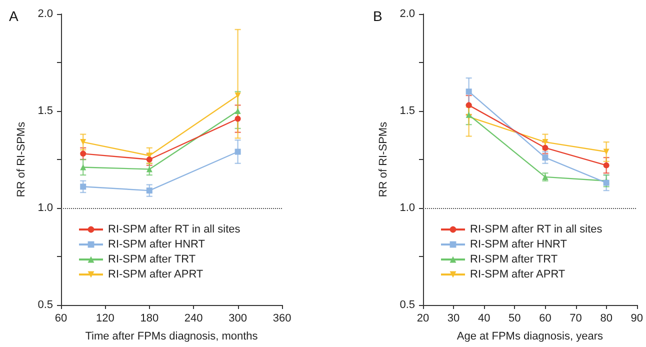 Image resolution: width=646 pixels, height=347 pixels. What do you see at coordinates (237, 318) in the screenshot?
I see `x-tick-label: 300` at bounding box center [237, 318].